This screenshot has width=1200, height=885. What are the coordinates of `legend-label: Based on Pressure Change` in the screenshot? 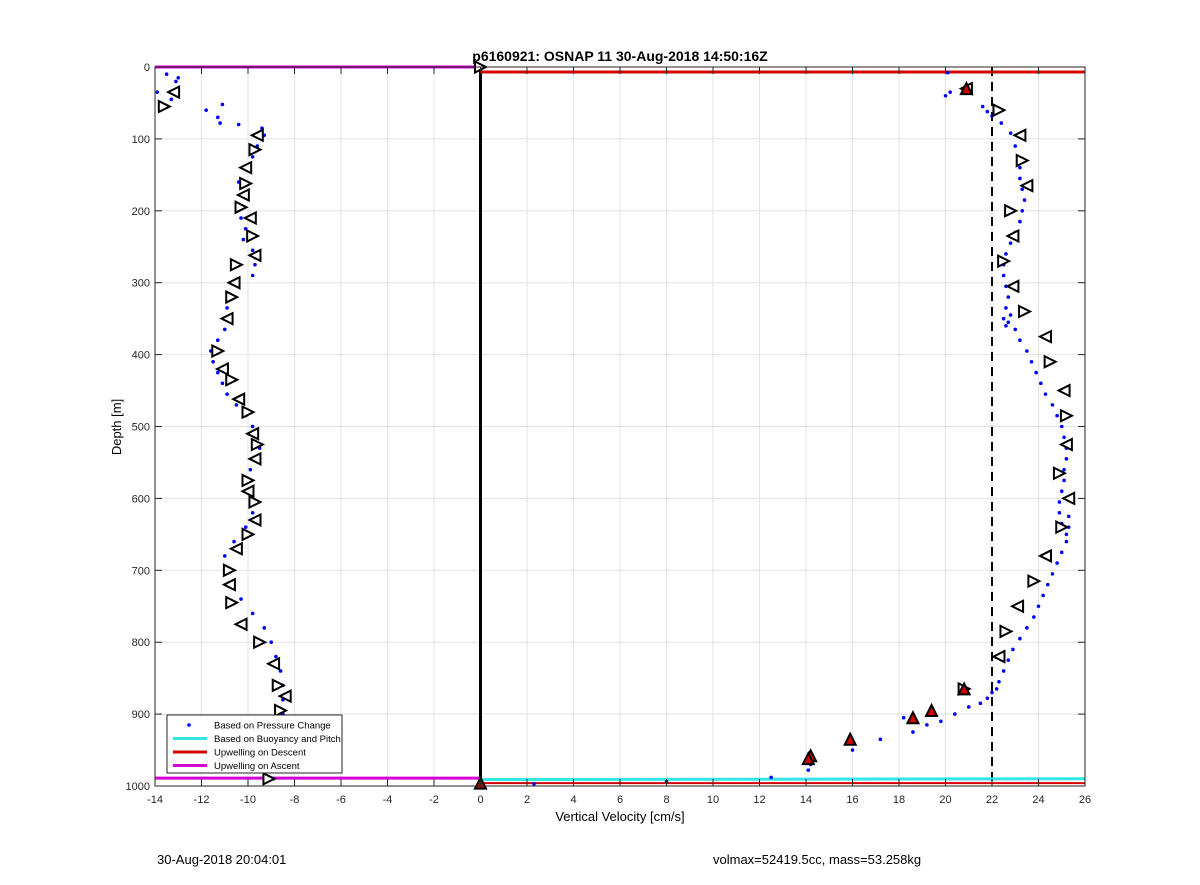 It's located at (272, 726).